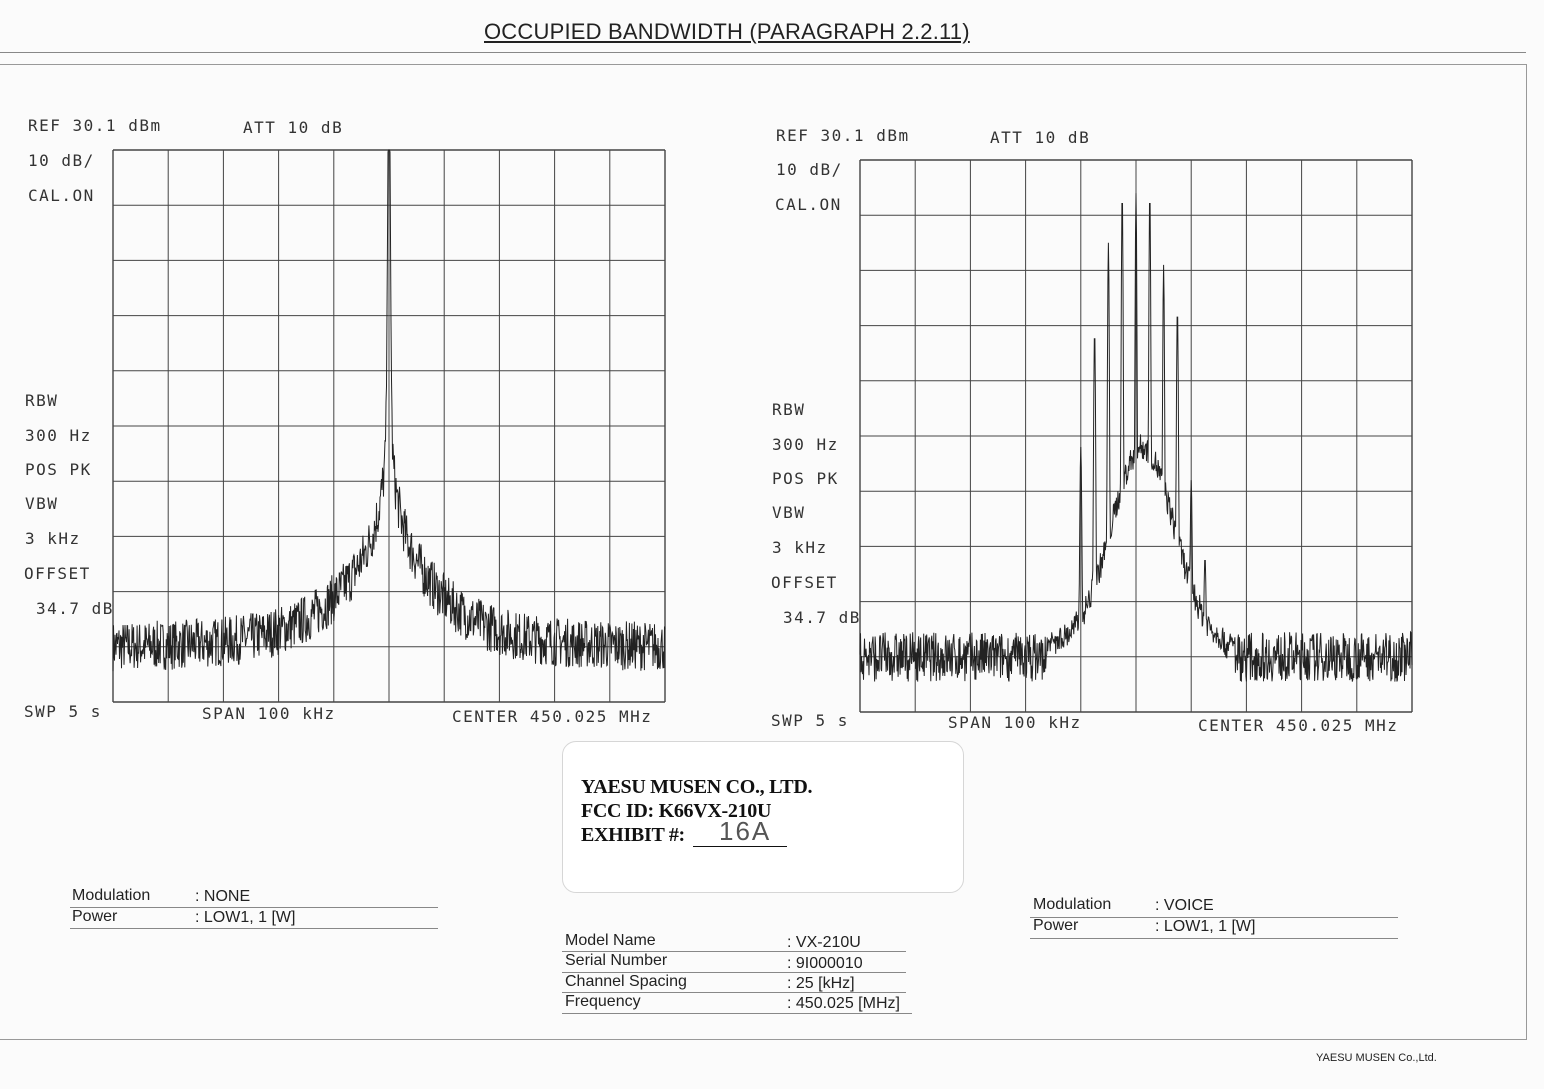 The height and width of the screenshot is (1089, 1544). Describe the element at coordinates (734, 972) in the screenshot. I see `device-serial-rule` at that location.